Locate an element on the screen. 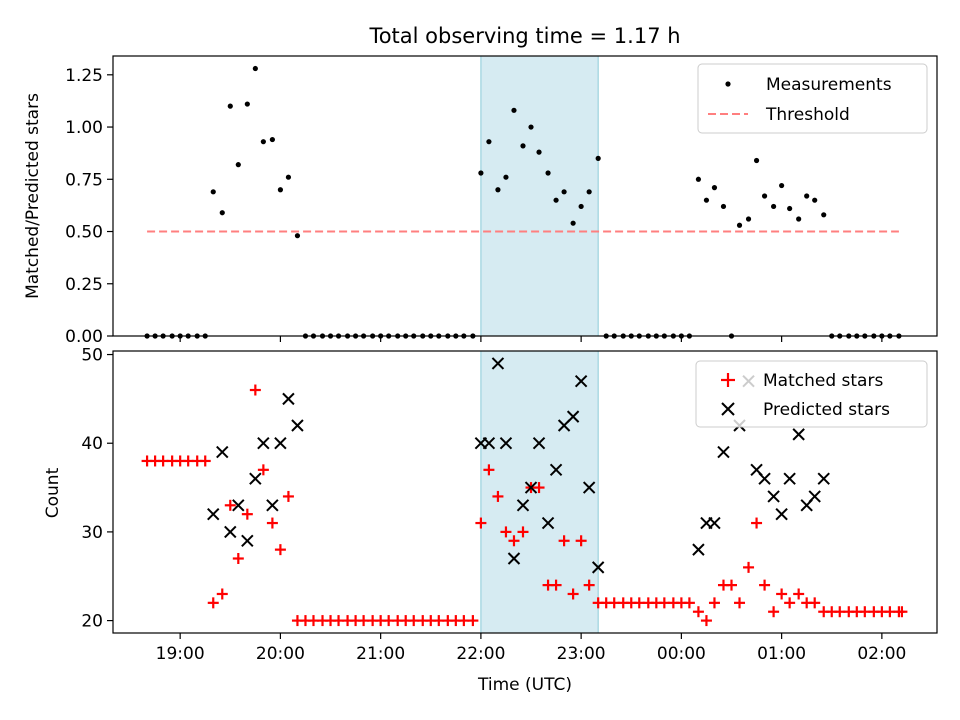  ratio-y-tick-label: 0.00 is located at coordinates (84, 337).